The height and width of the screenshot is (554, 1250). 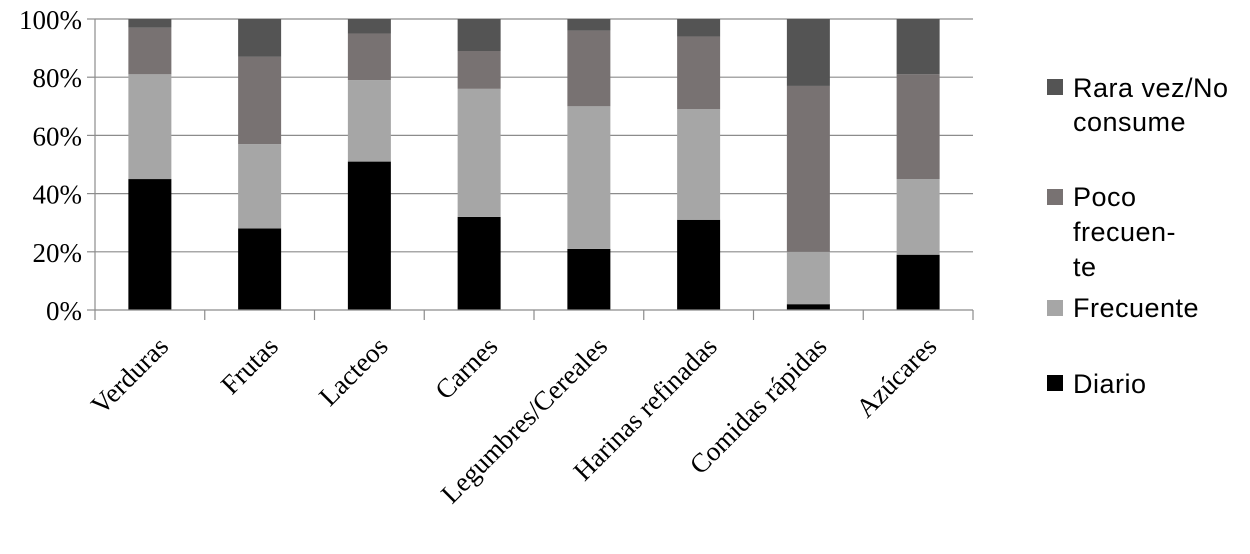 What do you see at coordinates (896, 377) in the screenshot?
I see `x-tick-label: Azúcares` at bounding box center [896, 377].